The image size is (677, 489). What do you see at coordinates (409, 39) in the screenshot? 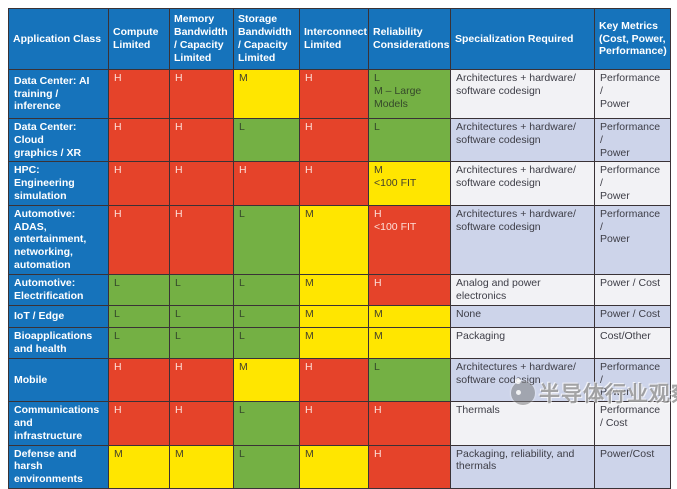
I see `column-header: Reliability Considerations` at bounding box center [409, 39].